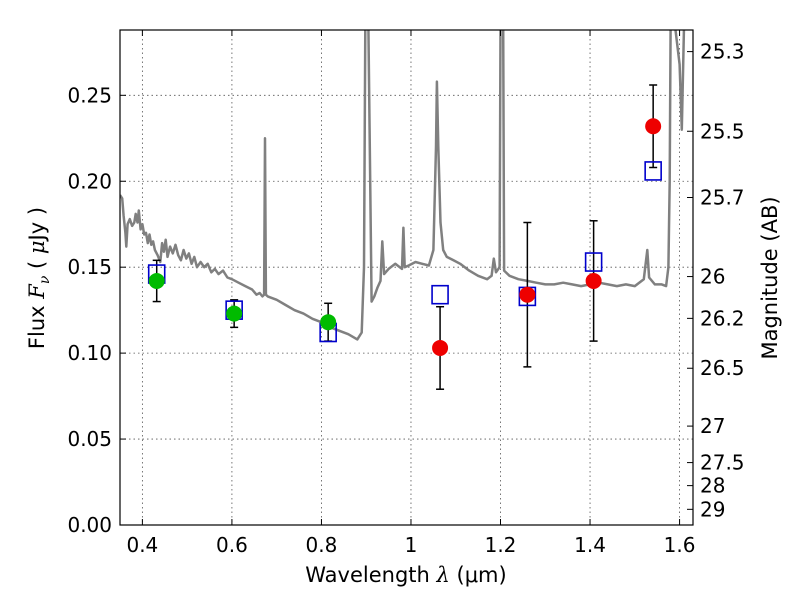  What do you see at coordinates (411, 545) in the screenshot?
I see `x-tick-label: 1` at bounding box center [411, 545].